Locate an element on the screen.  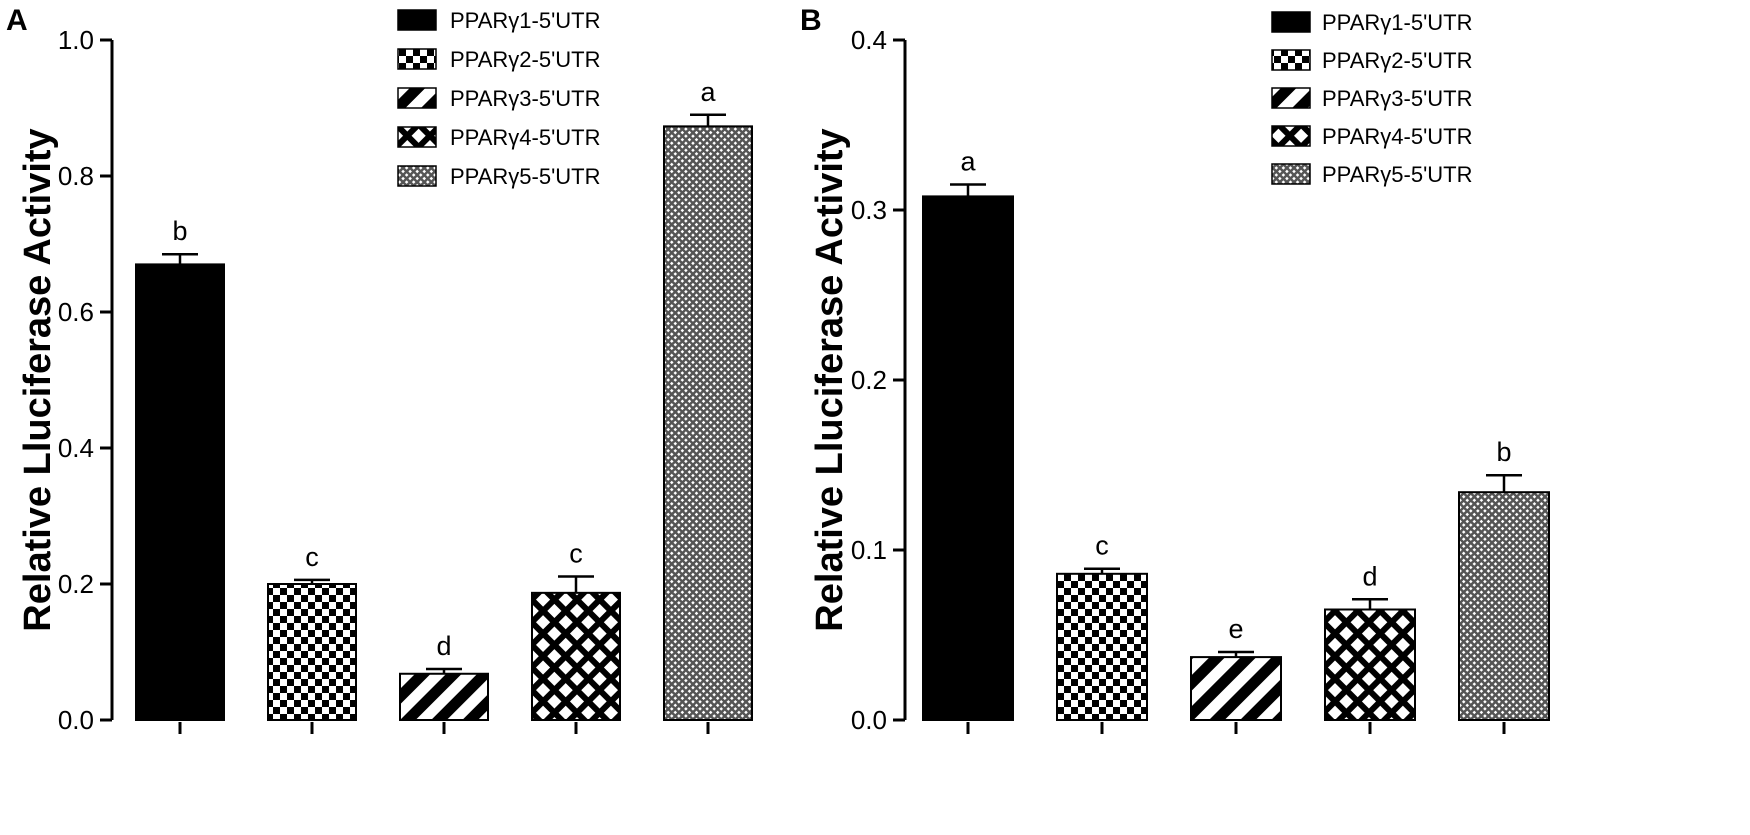
y-tick-label: 0.8 is located at coordinates (76, 176).